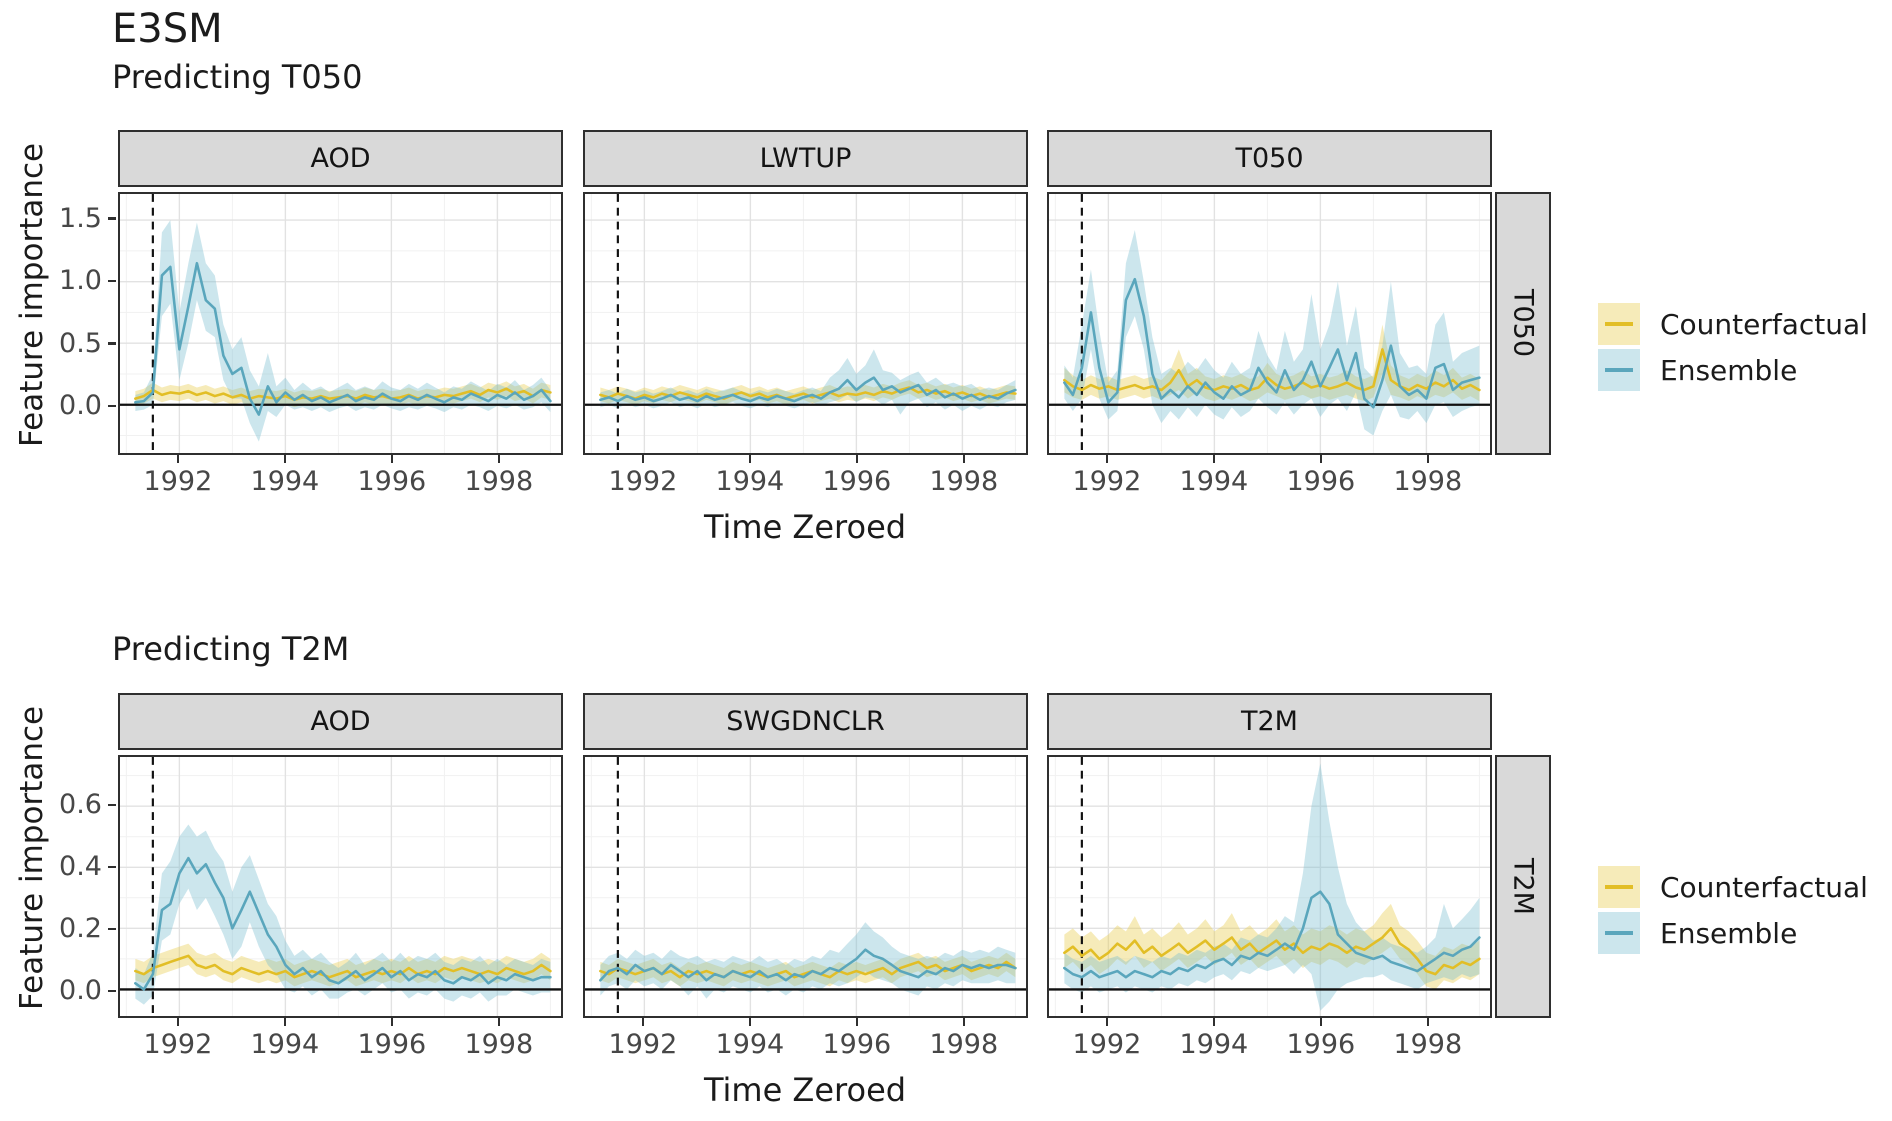 This screenshot has height=1121, width=1892. I want to click on row-strip-t050: T050, so click(1523, 323).